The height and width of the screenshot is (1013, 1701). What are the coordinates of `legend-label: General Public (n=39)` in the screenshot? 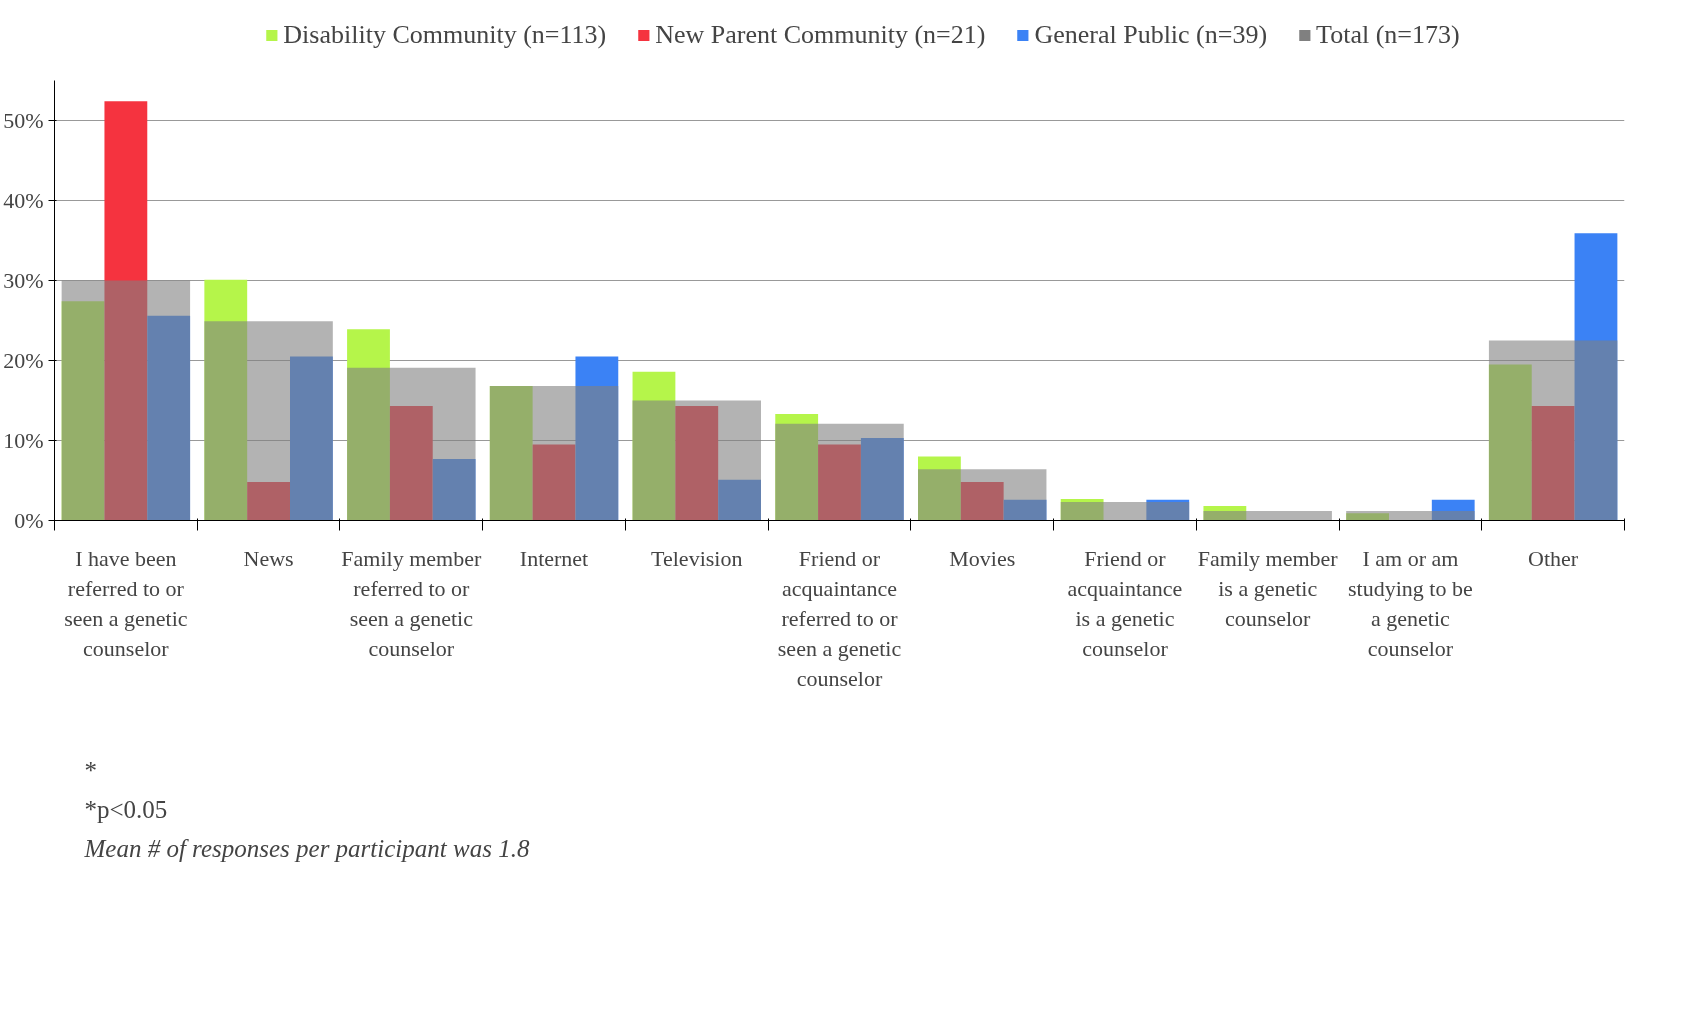 It's located at (1151, 35).